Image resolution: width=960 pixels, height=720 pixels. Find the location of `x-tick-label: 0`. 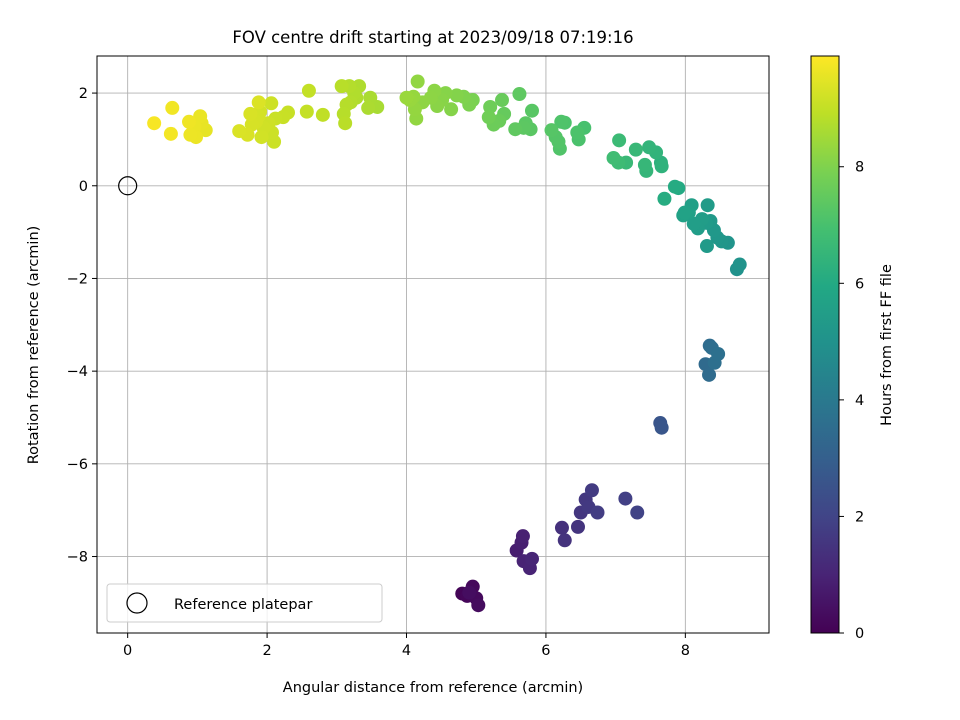

x-tick-label: 0 is located at coordinates (127, 651).